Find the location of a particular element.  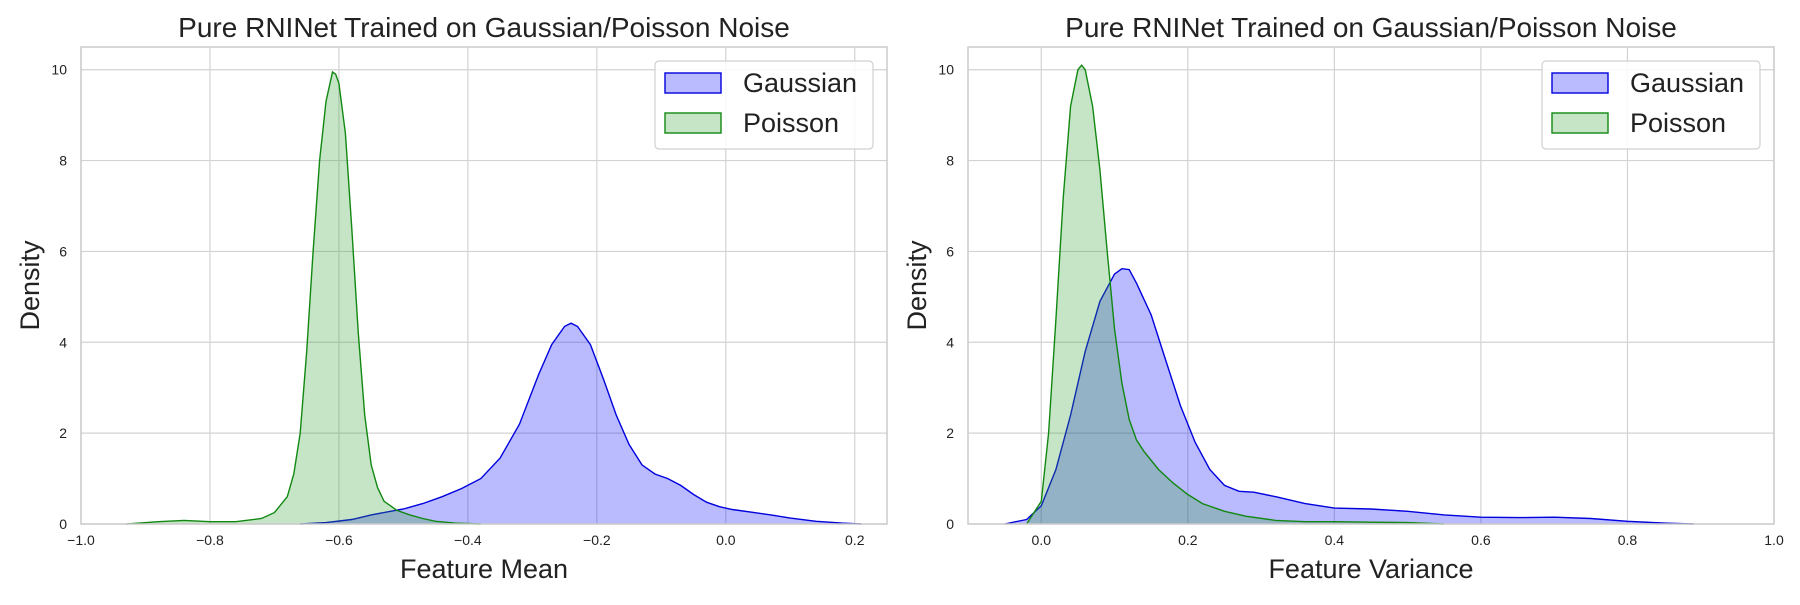

x-tick-label: −0.8 is located at coordinates (210, 540).